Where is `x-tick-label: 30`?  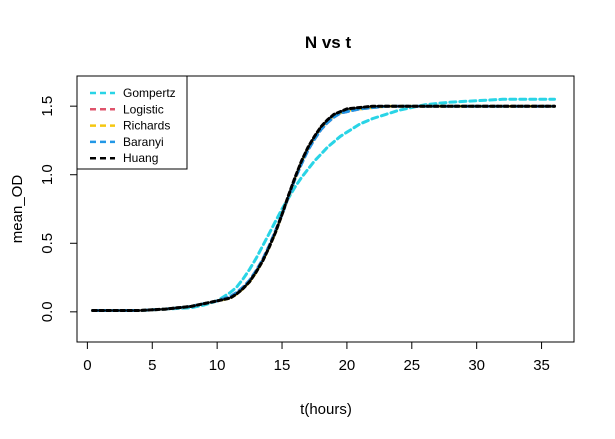
x-tick-label: 30 is located at coordinates (476, 365).